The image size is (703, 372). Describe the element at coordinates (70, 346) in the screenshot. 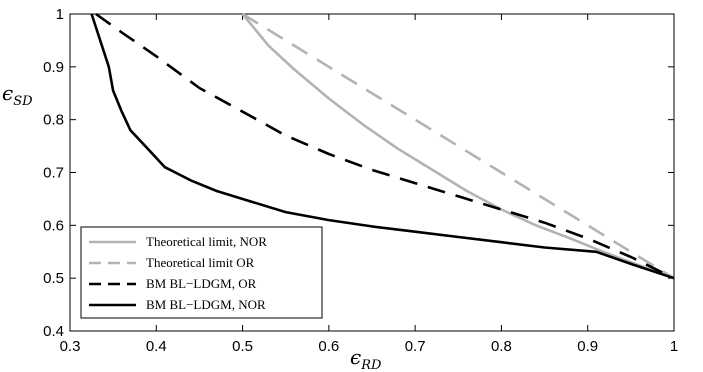

I see `x-tick-label: 0.3` at that location.